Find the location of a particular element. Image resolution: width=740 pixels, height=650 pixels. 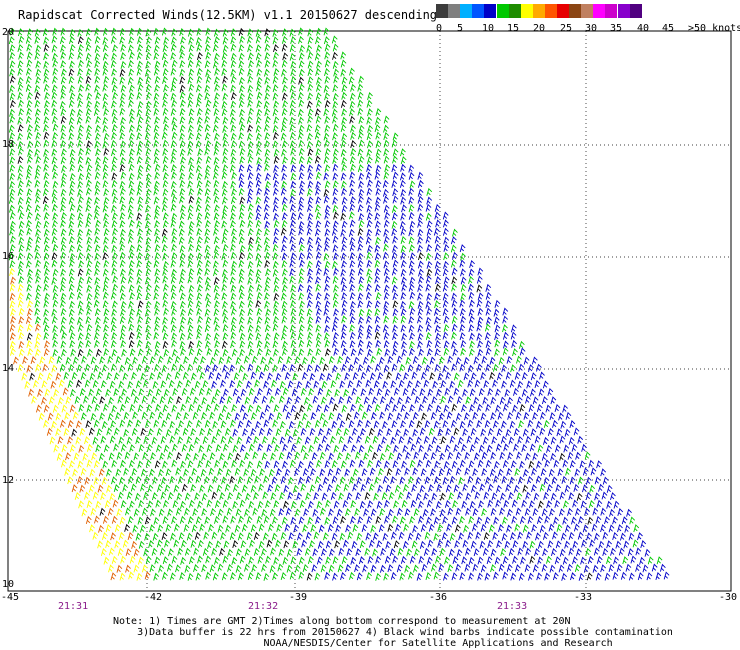

legend-swatch is located at coordinates (599, 11).